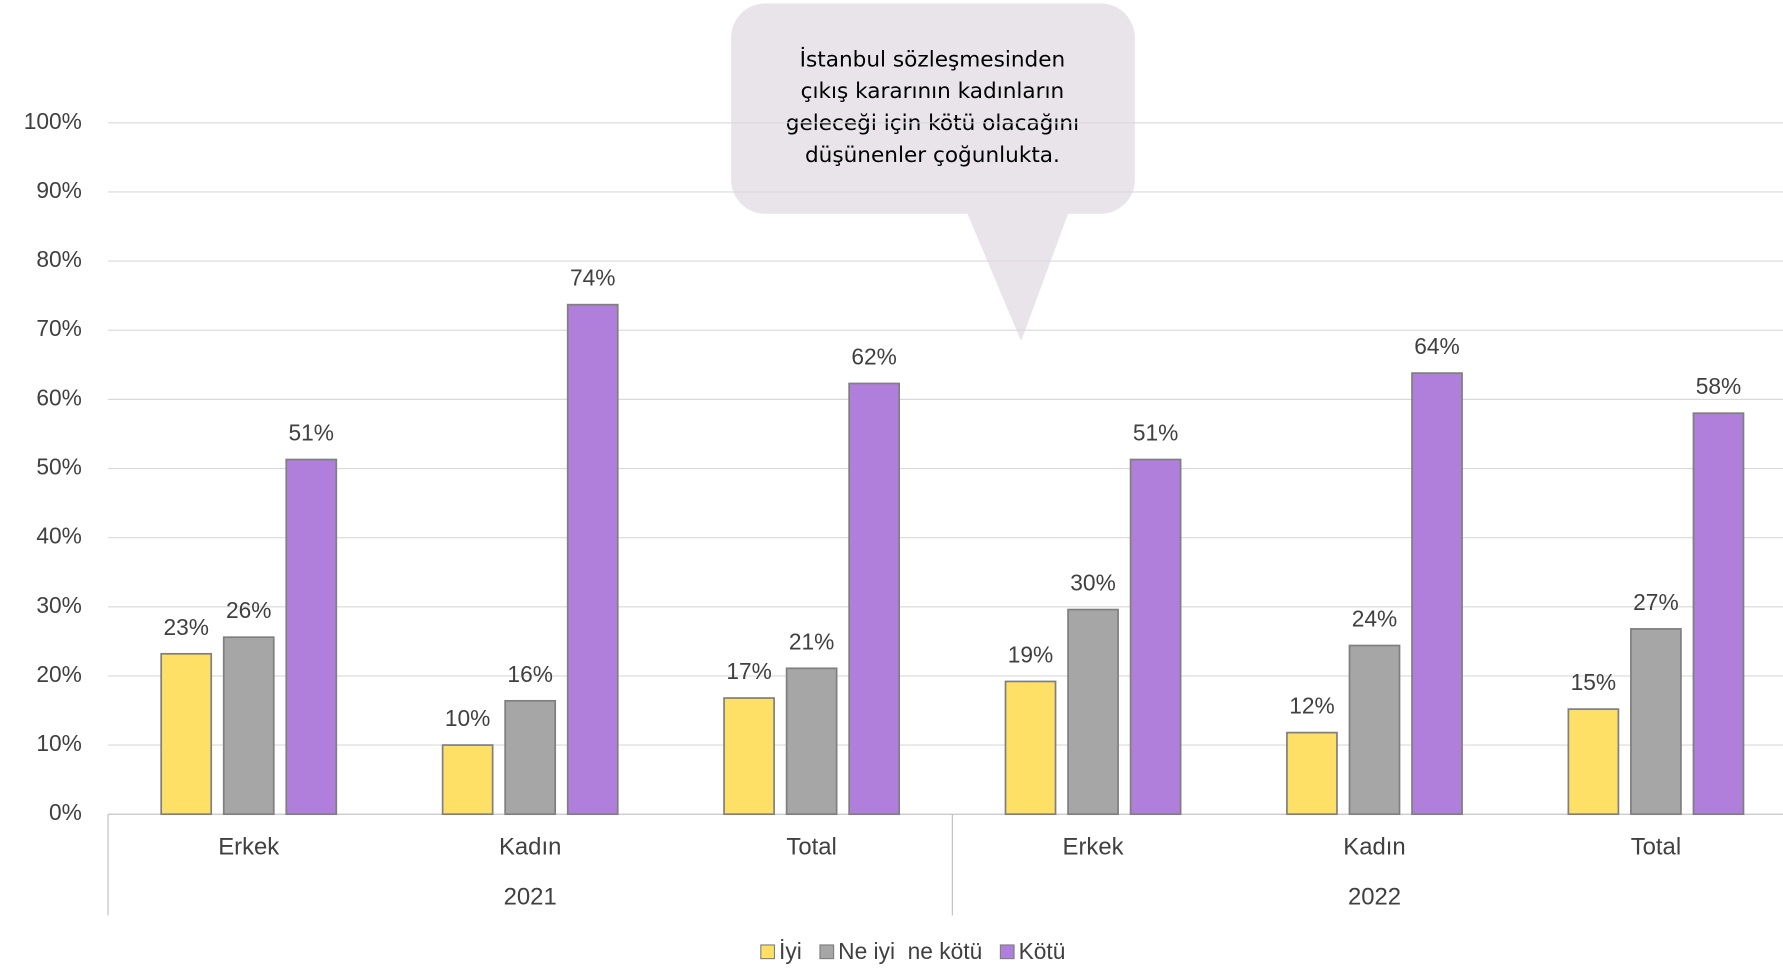 Image resolution: width=1783 pixels, height=975 pixels. I want to click on callout, so click(933, 172).